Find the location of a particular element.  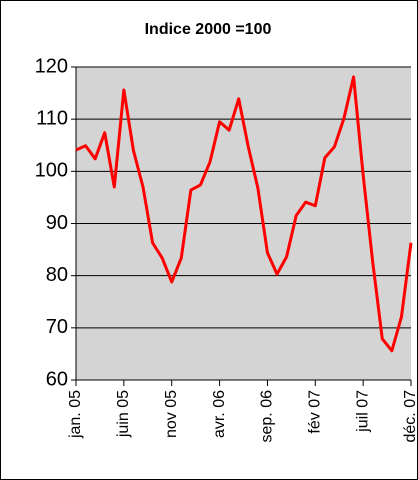

x-tick-label: nov 05 is located at coordinates (171, 414).